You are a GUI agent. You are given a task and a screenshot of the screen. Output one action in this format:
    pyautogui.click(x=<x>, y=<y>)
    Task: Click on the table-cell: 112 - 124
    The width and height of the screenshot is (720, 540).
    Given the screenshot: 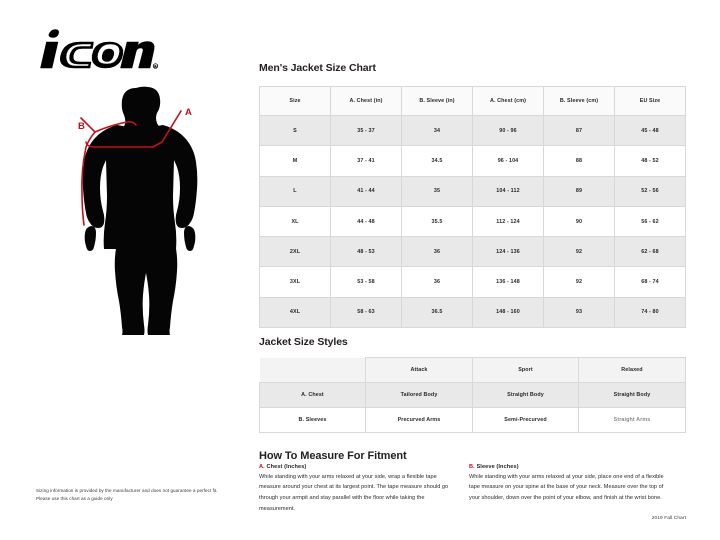 What is the action you would take?
    pyautogui.click(x=508, y=221)
    